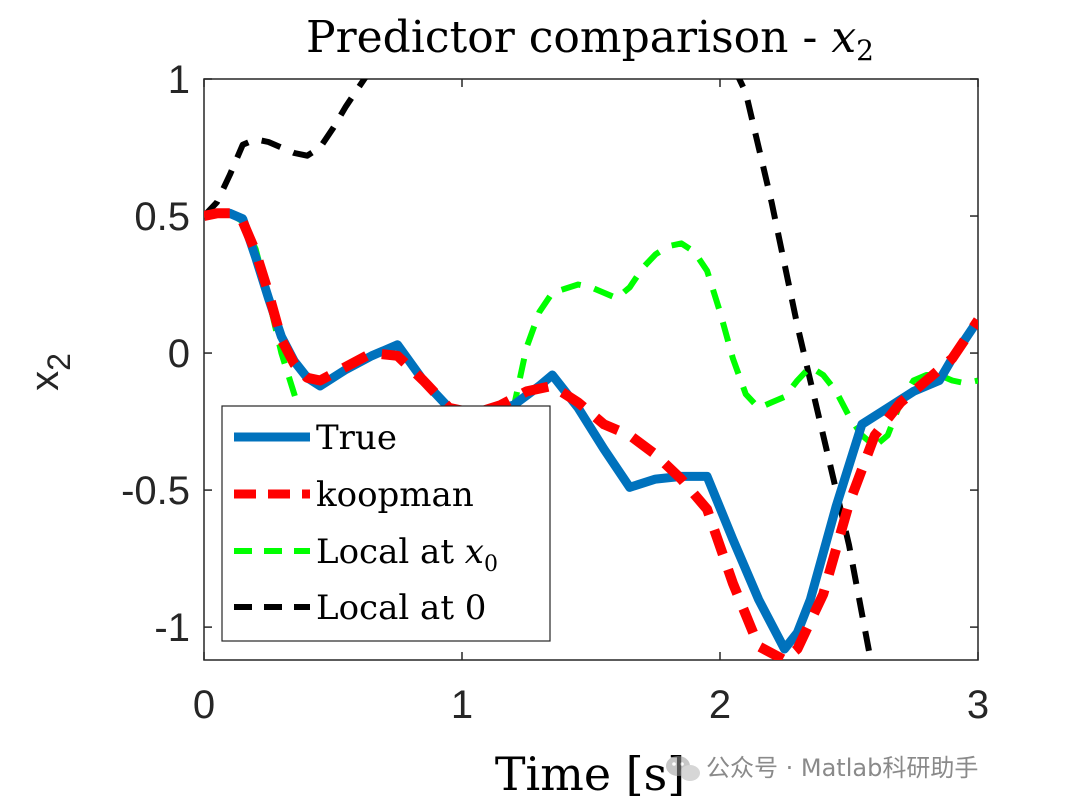 This screenshot has width=1080, height=809. I want to click on legend-label-local-x0: Local at x0, so click(407, 554).